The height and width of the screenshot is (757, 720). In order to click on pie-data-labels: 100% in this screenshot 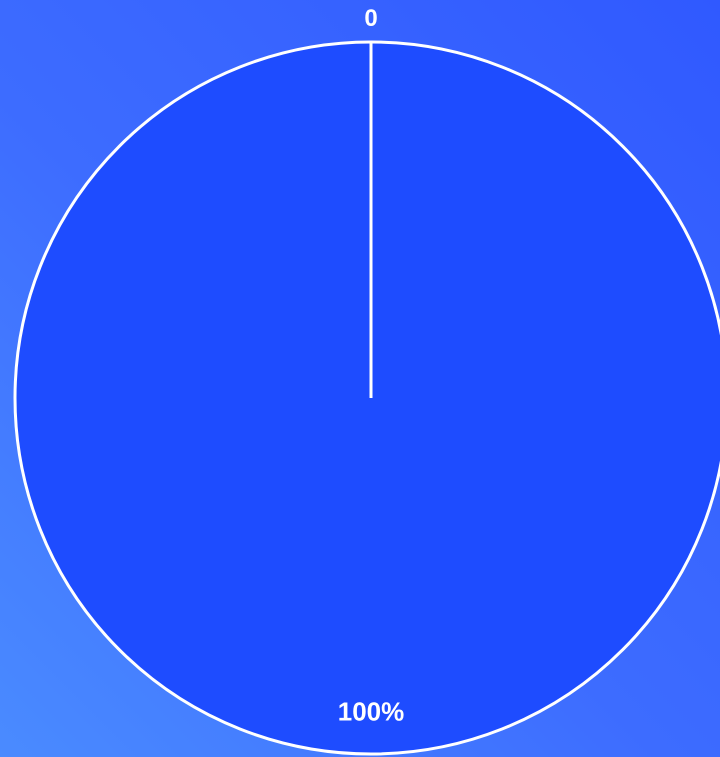, I will do `click(371, 711)`.